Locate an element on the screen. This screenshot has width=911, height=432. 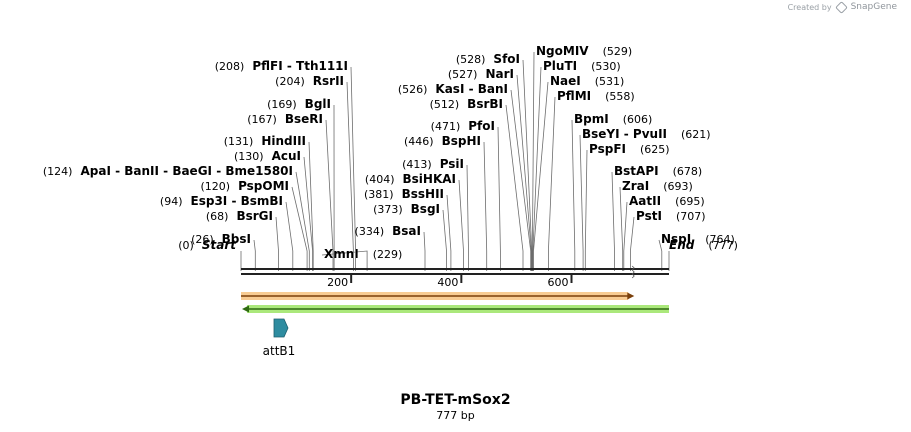
site-position: (413) is located at coordinates (417, 164).